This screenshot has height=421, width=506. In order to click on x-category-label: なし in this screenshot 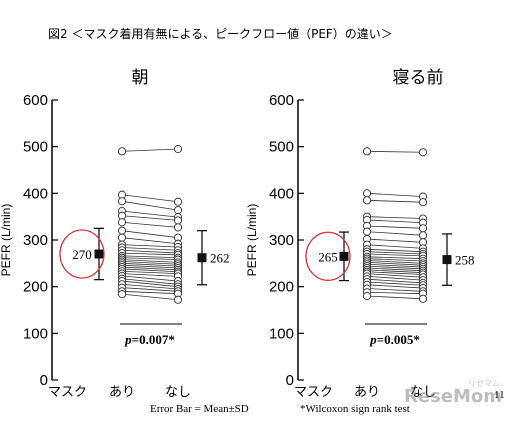, I will do `click(178, 392)`.